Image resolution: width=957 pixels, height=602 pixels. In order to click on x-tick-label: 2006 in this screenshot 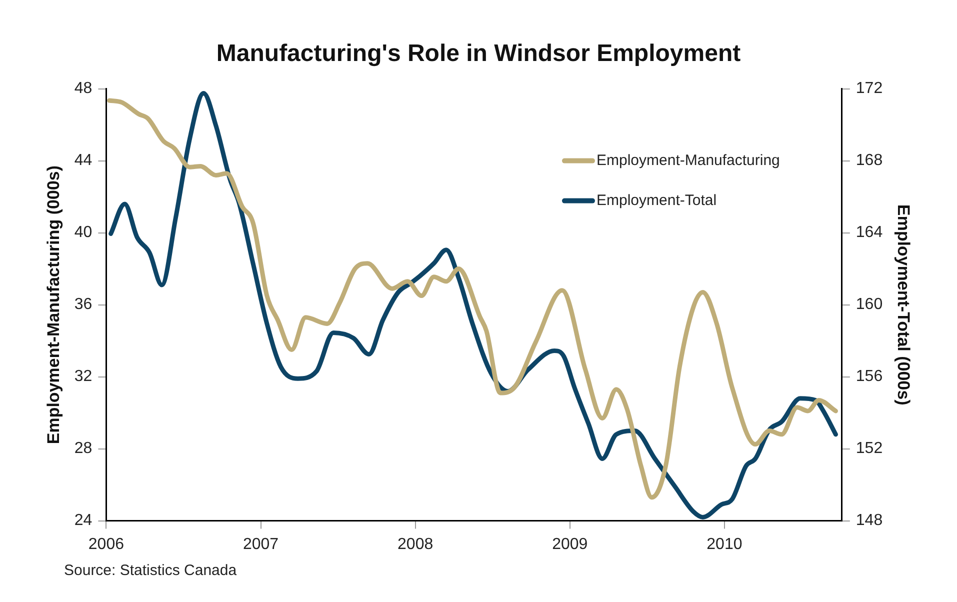, I will do `click(106, 544)`.